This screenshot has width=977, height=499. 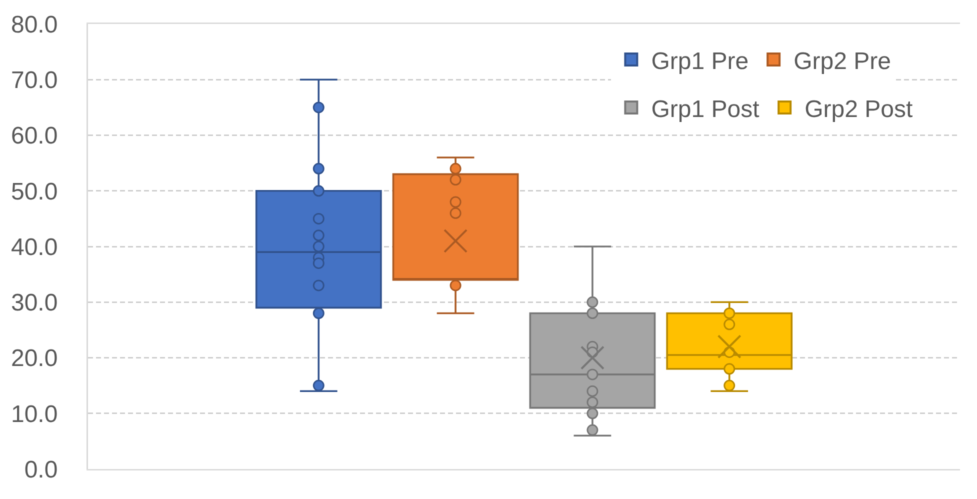 What do you see at coordinates (34, 358) in the screenshot?
I see `y-tick-label: 20.0` at bounding box center [34, 358].